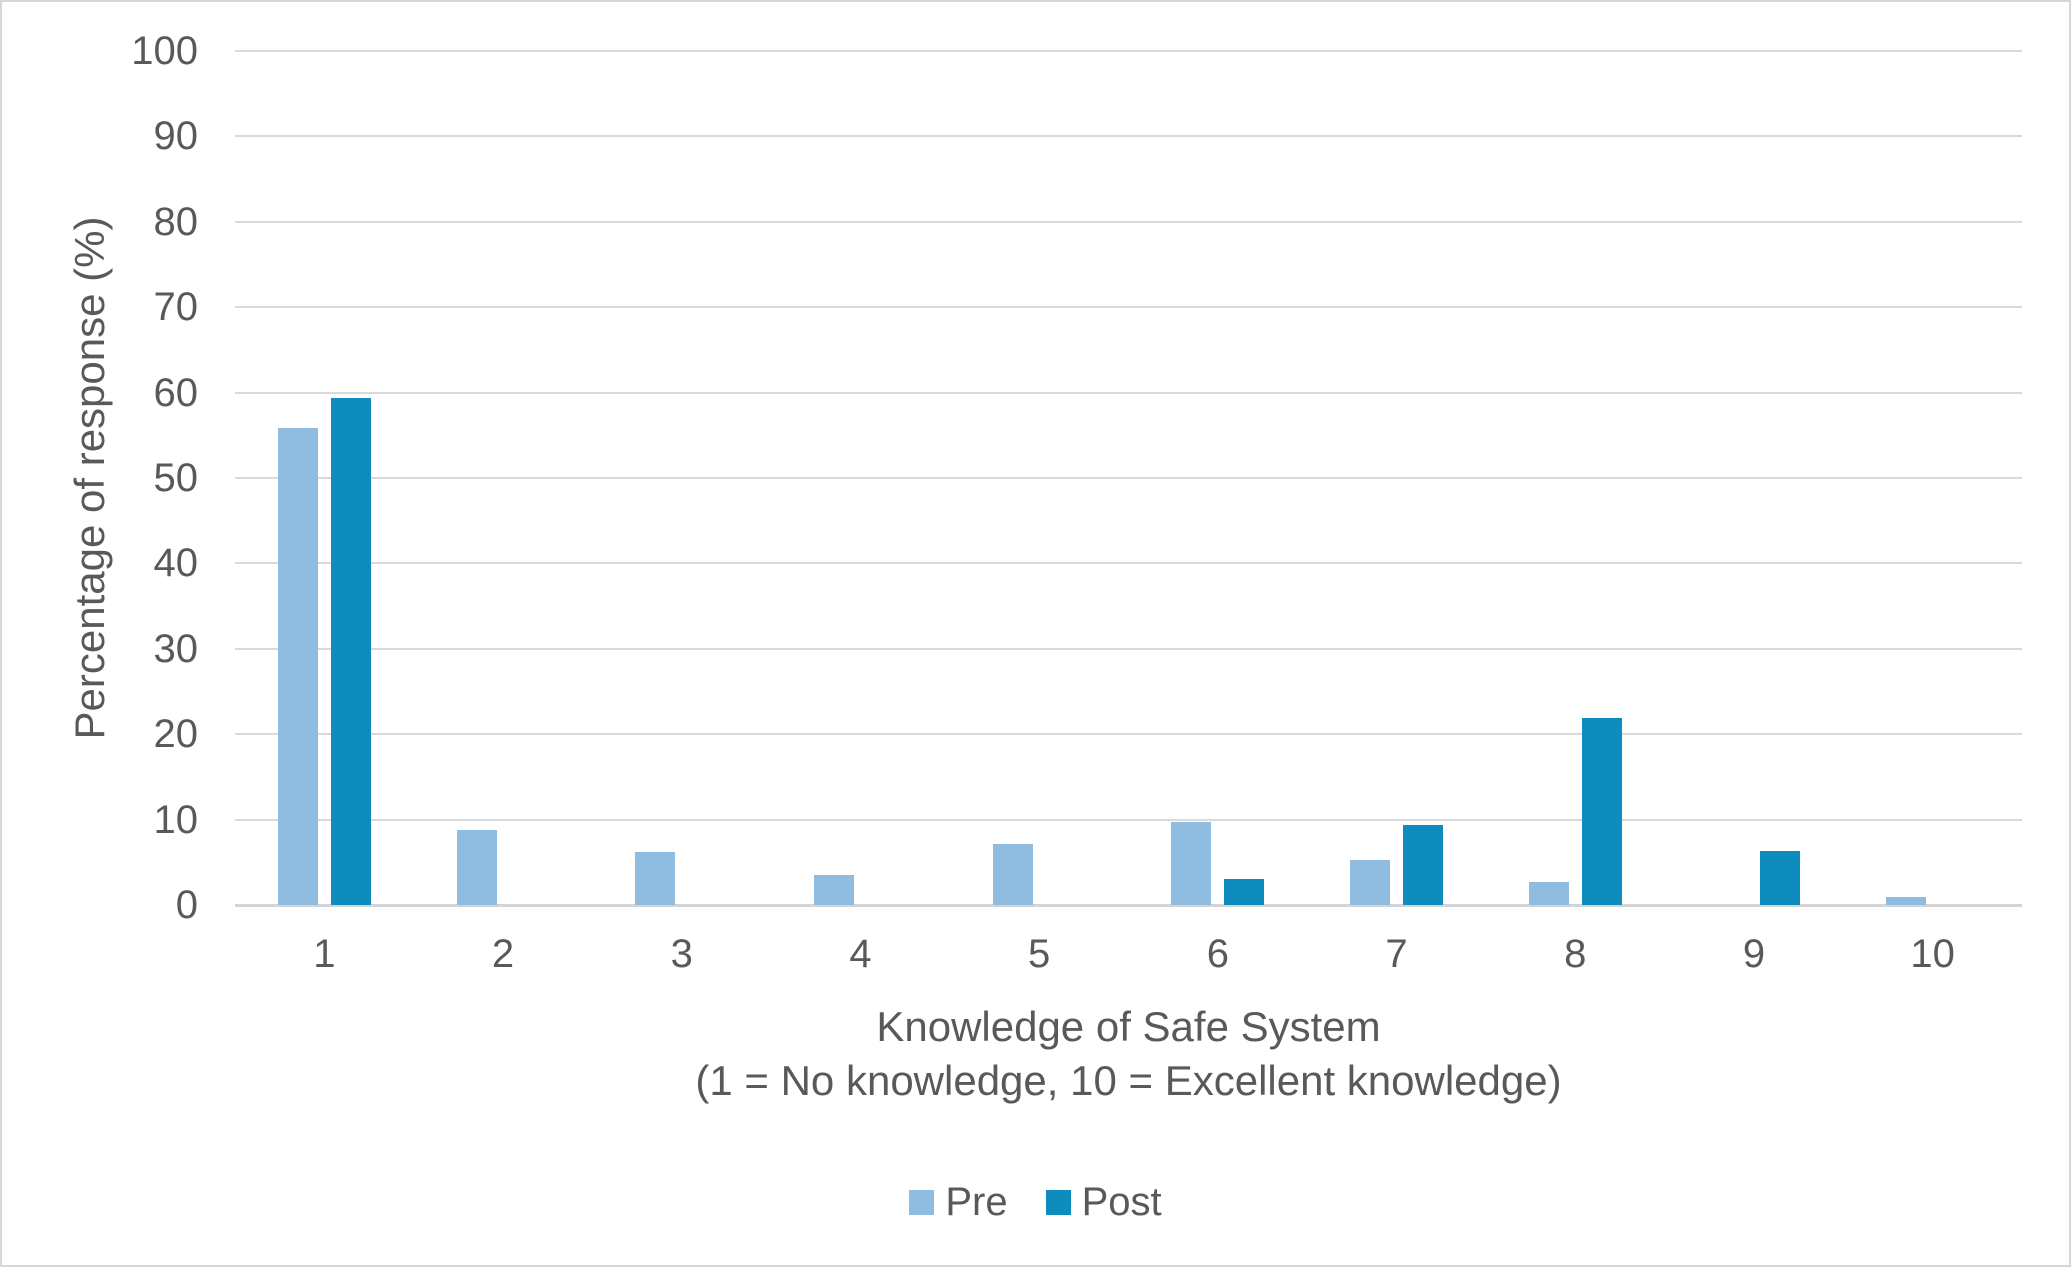 This screenshot has width=2071, height=1267. What do you see at coordinates (176, 392) in the screenshot?
I see `y-axis-tick-label-60: 60` at bounding box center [176, 392].